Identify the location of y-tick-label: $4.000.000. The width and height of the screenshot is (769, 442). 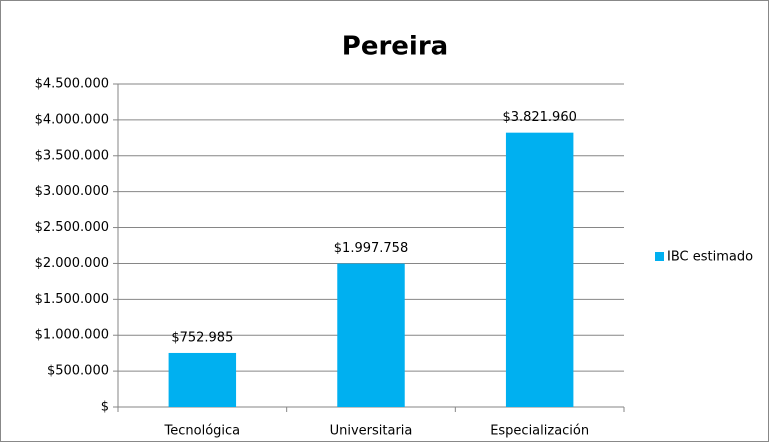
(72, 119).